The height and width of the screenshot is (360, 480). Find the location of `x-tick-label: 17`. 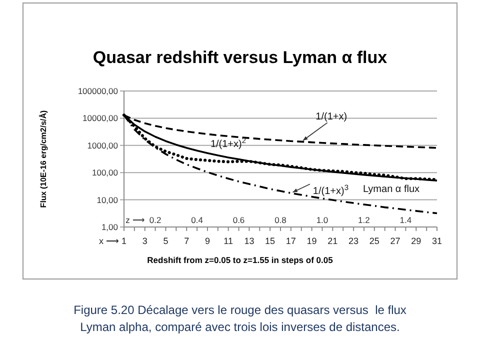

x-tick-label: 17 is located at coordinates (291, 241).